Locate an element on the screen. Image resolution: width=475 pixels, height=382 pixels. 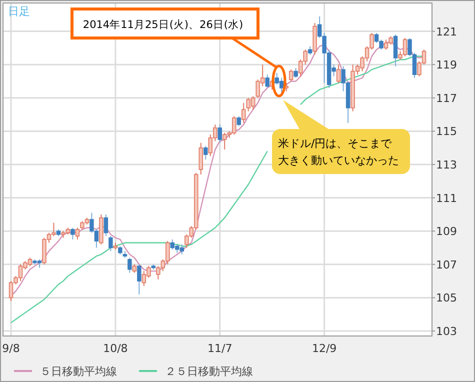
x-tick-label: 9/8 is located at coordinates (11, 348).